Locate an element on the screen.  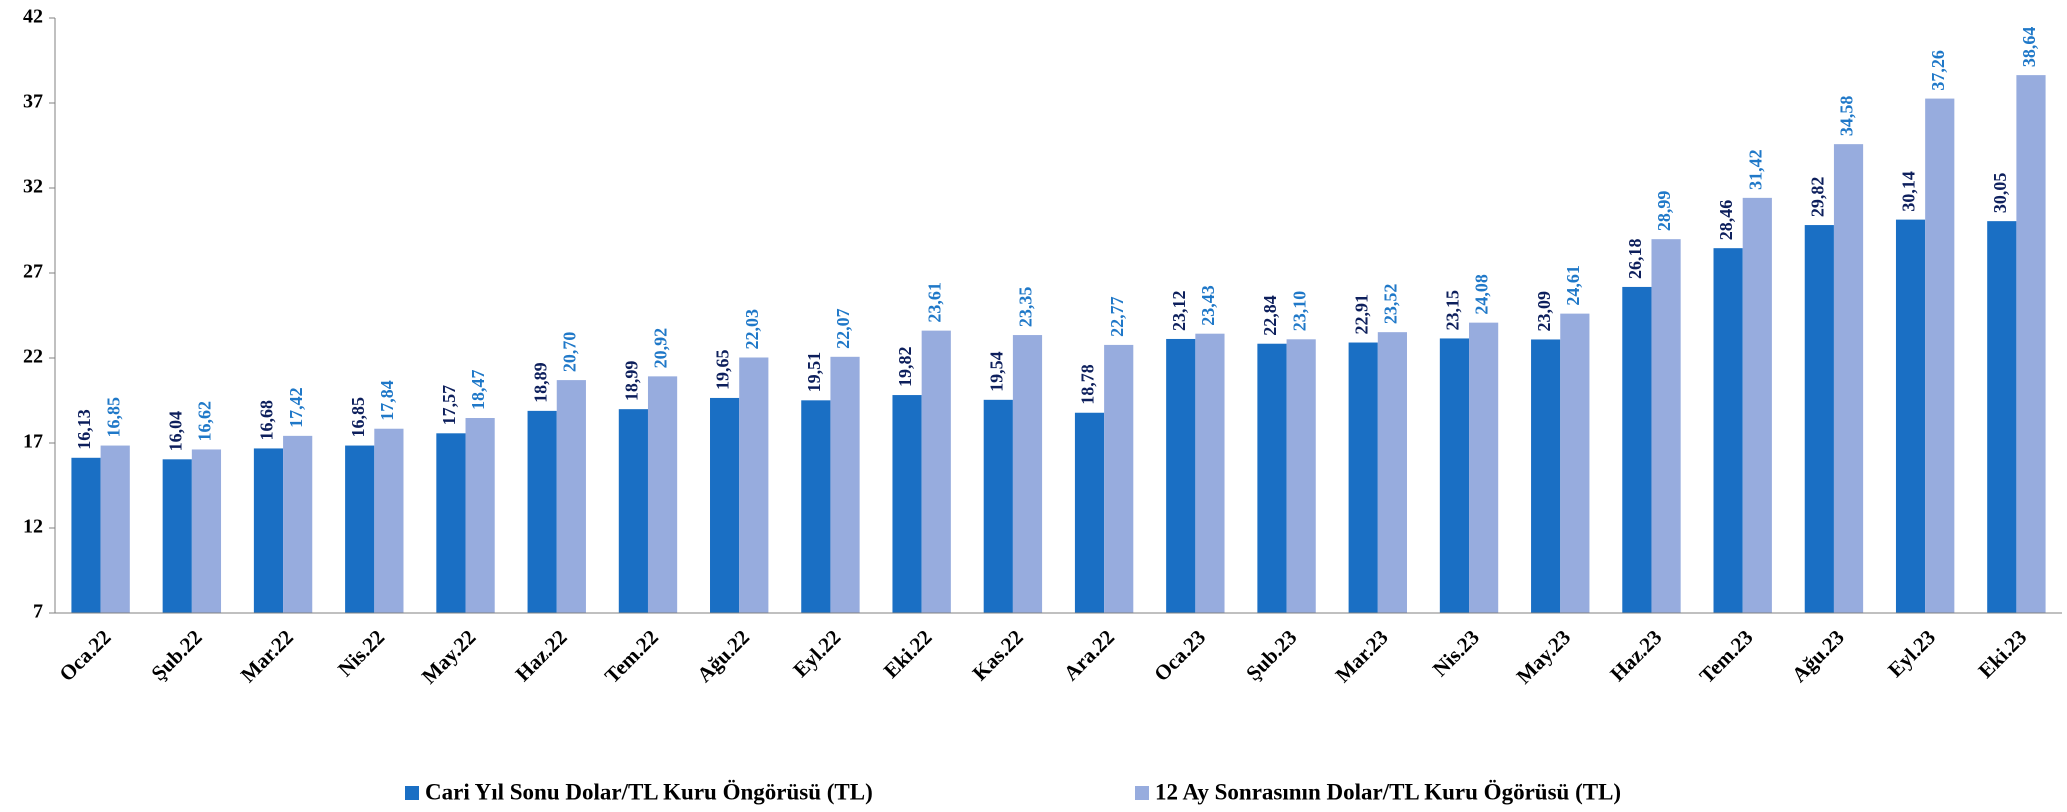
y-tick-label: 32 is located at coordinates (33, 187).